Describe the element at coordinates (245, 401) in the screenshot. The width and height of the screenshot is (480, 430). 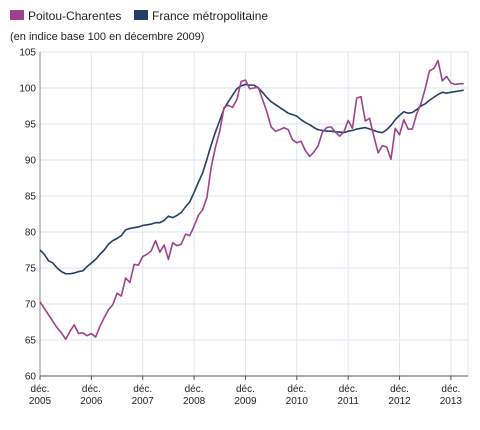
I see `x-tick-label-year: 2009` at that location.